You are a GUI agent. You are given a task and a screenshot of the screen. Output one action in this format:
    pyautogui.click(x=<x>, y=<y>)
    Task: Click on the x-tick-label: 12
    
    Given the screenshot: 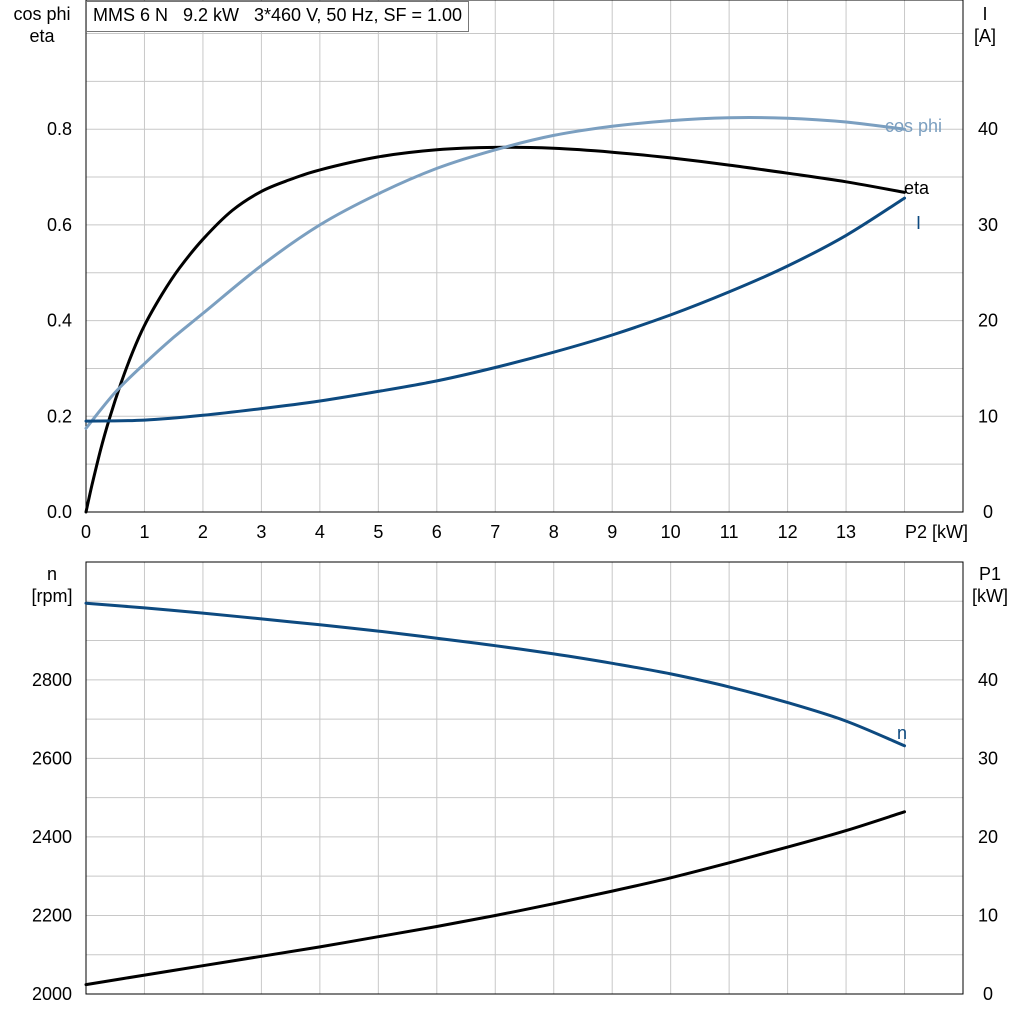 What is the action you would take?
    pyautogui.click(x=788, y=532)
    